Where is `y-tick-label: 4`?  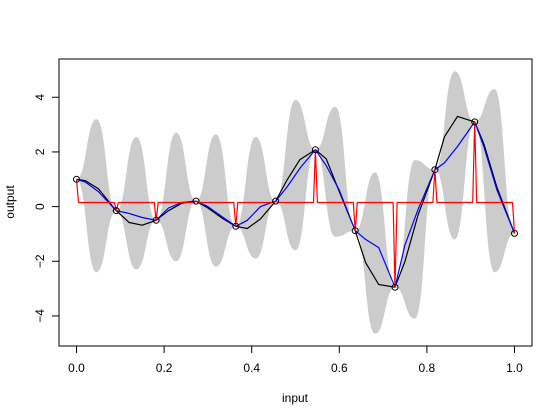
y-tick-label: 4 is located at coordinates (40, 97).